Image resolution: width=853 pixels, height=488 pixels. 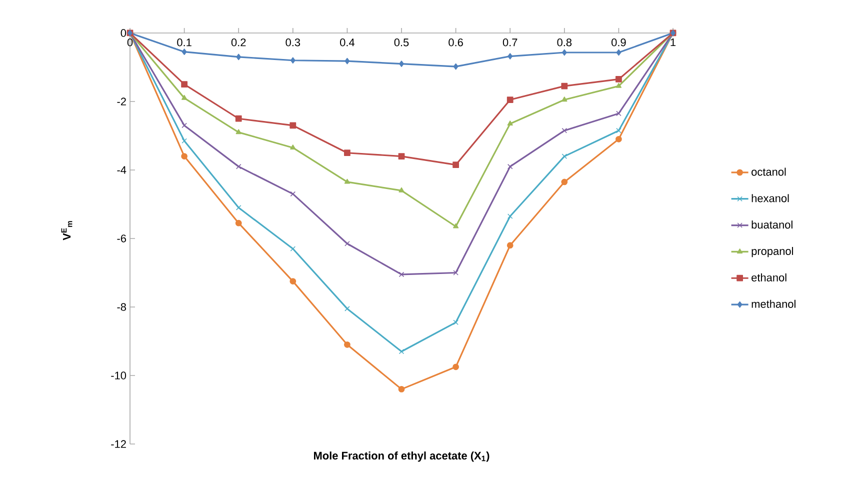 I want to click on y-tick-label: -10, so click(x=118, y=376).